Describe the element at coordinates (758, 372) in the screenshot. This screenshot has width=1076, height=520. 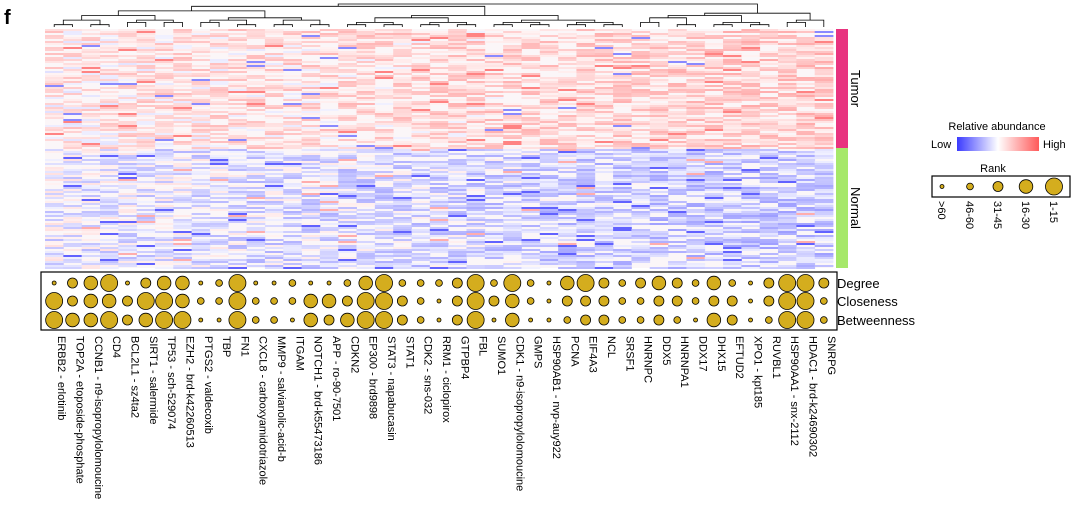
I see `column-label: XPO1 - kpt185` at that location.